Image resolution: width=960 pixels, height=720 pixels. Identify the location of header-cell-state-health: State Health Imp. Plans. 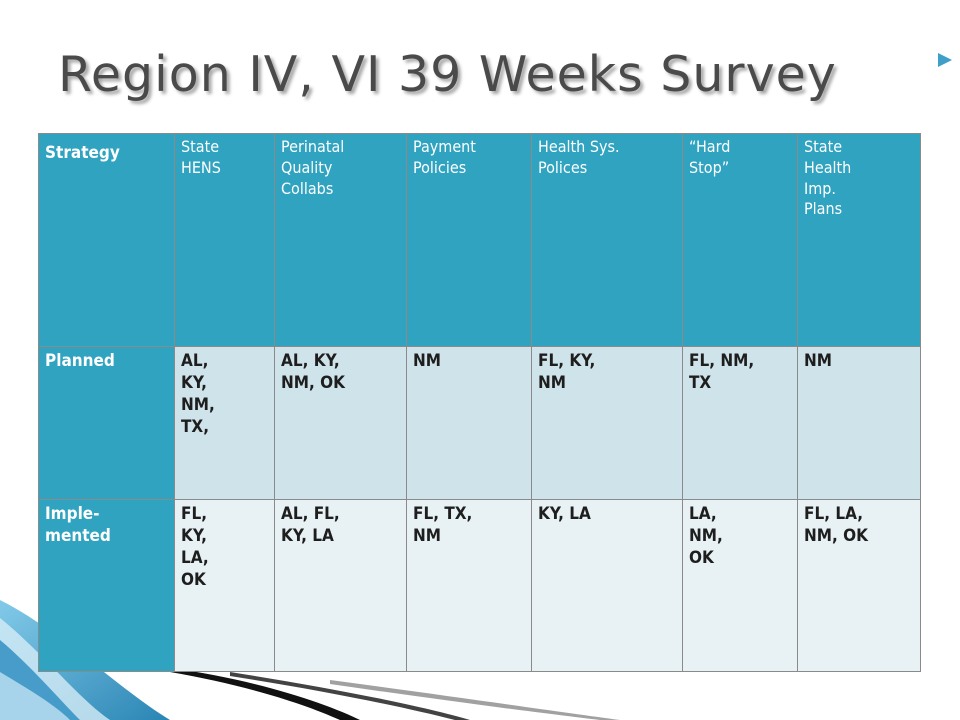
(859, 240).